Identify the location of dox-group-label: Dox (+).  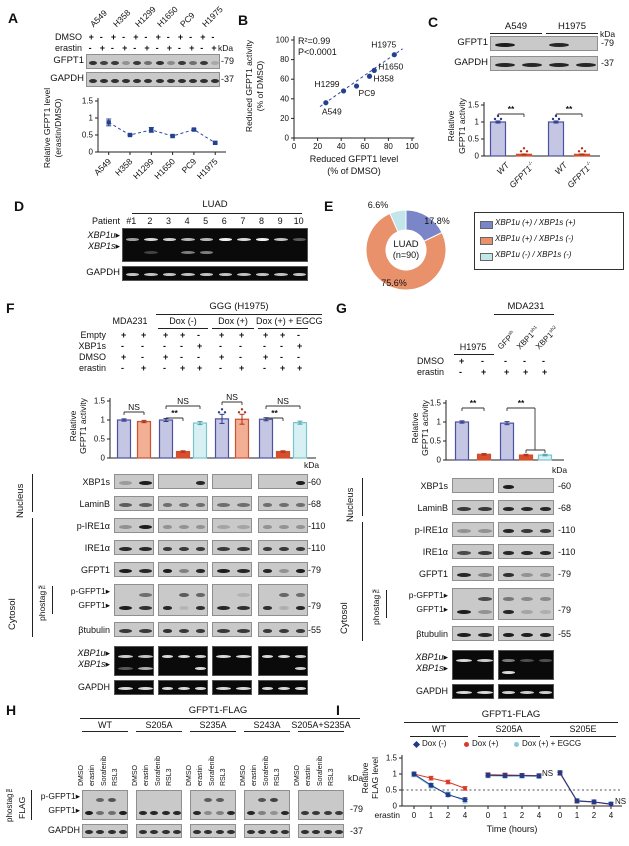
(233, 321).